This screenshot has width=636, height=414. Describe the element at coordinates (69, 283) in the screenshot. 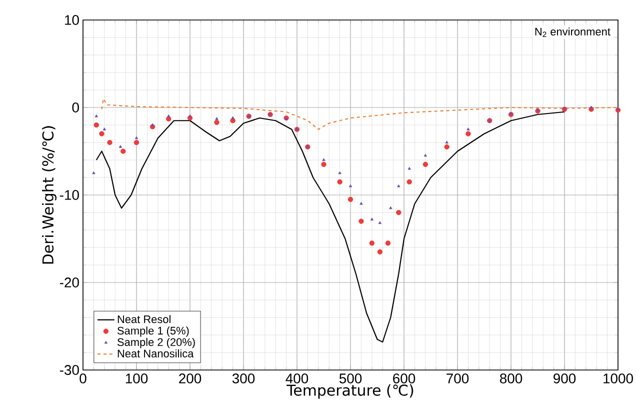

I see `y-tick-label: -20` at that location.